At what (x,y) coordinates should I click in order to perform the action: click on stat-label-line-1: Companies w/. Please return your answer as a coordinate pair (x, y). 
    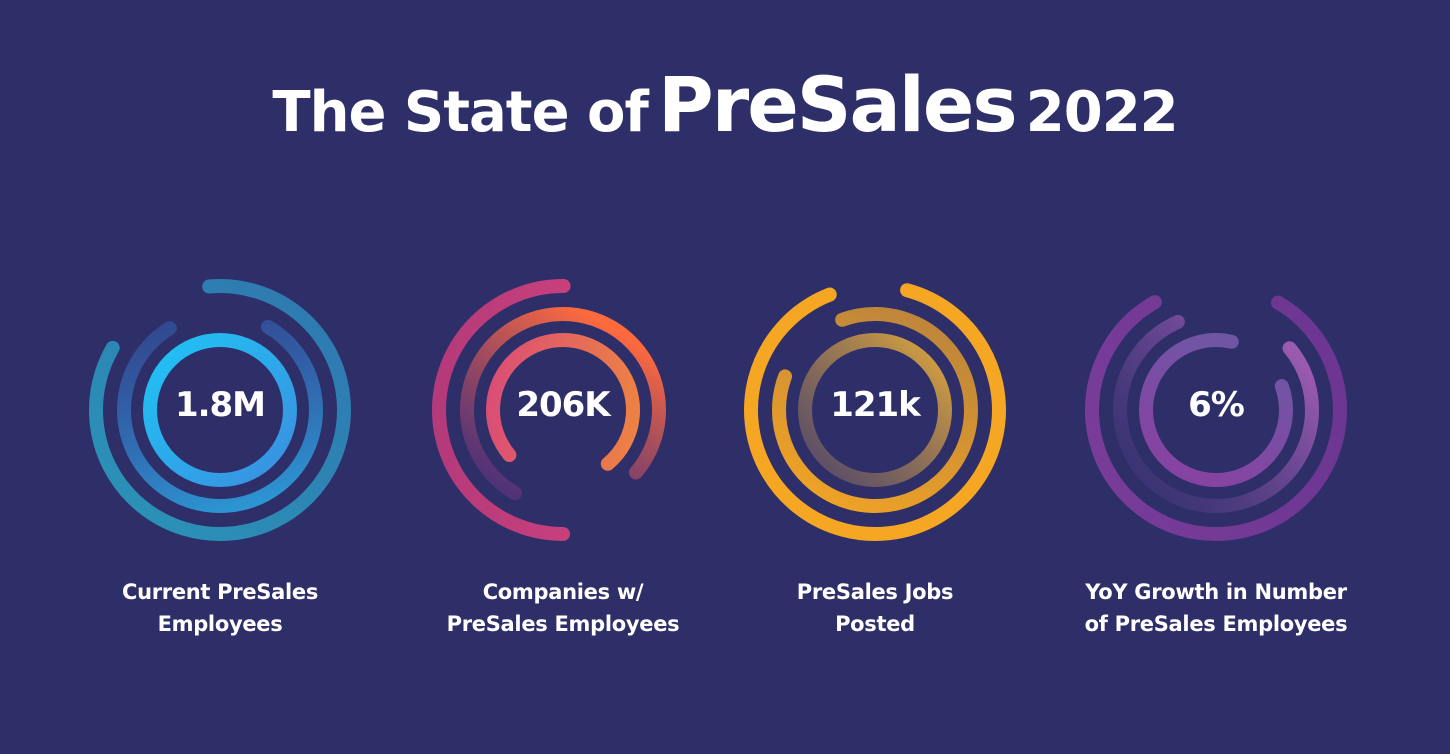
    Looking at the image, I should click on (563, 592).